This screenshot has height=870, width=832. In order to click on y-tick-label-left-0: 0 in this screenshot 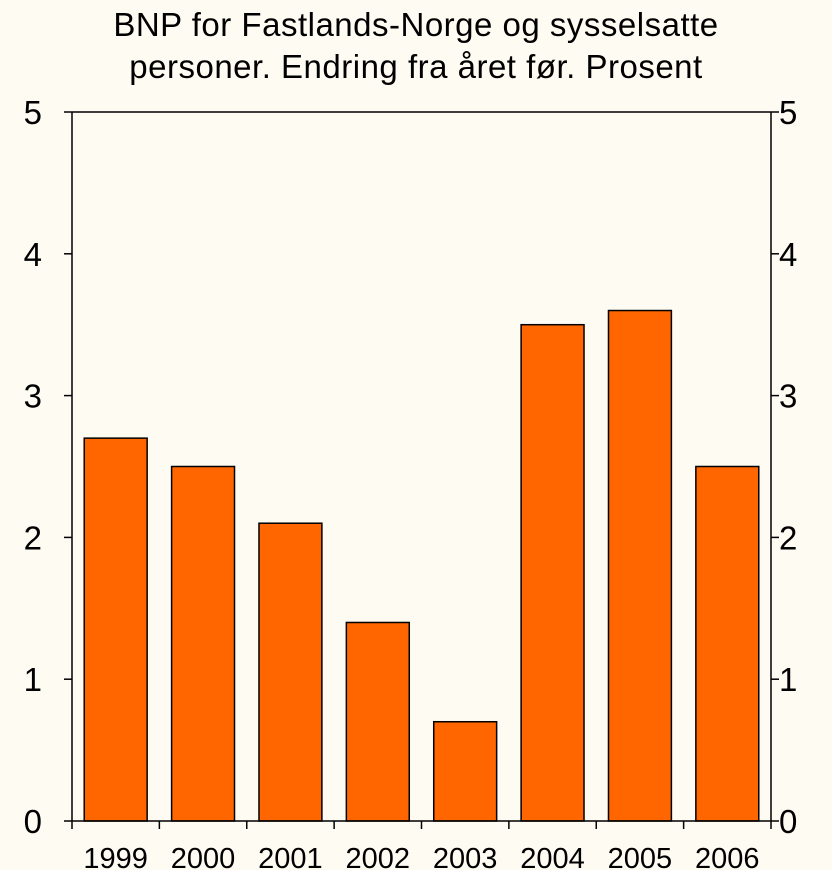, I will do `click(33, 821)`.